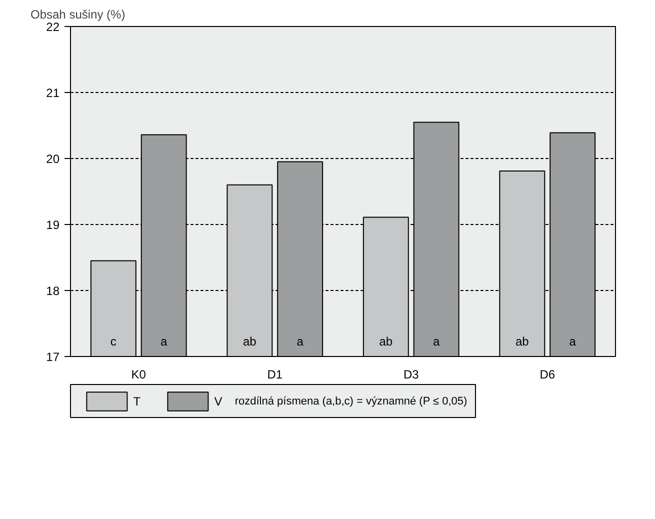 Image resolution: width=655 pixels, height=519 pixels. What do you see at coordinates (53, 159) in the screenshot?
I see `y-tick-label: 20` at bounding box center [53, 159].